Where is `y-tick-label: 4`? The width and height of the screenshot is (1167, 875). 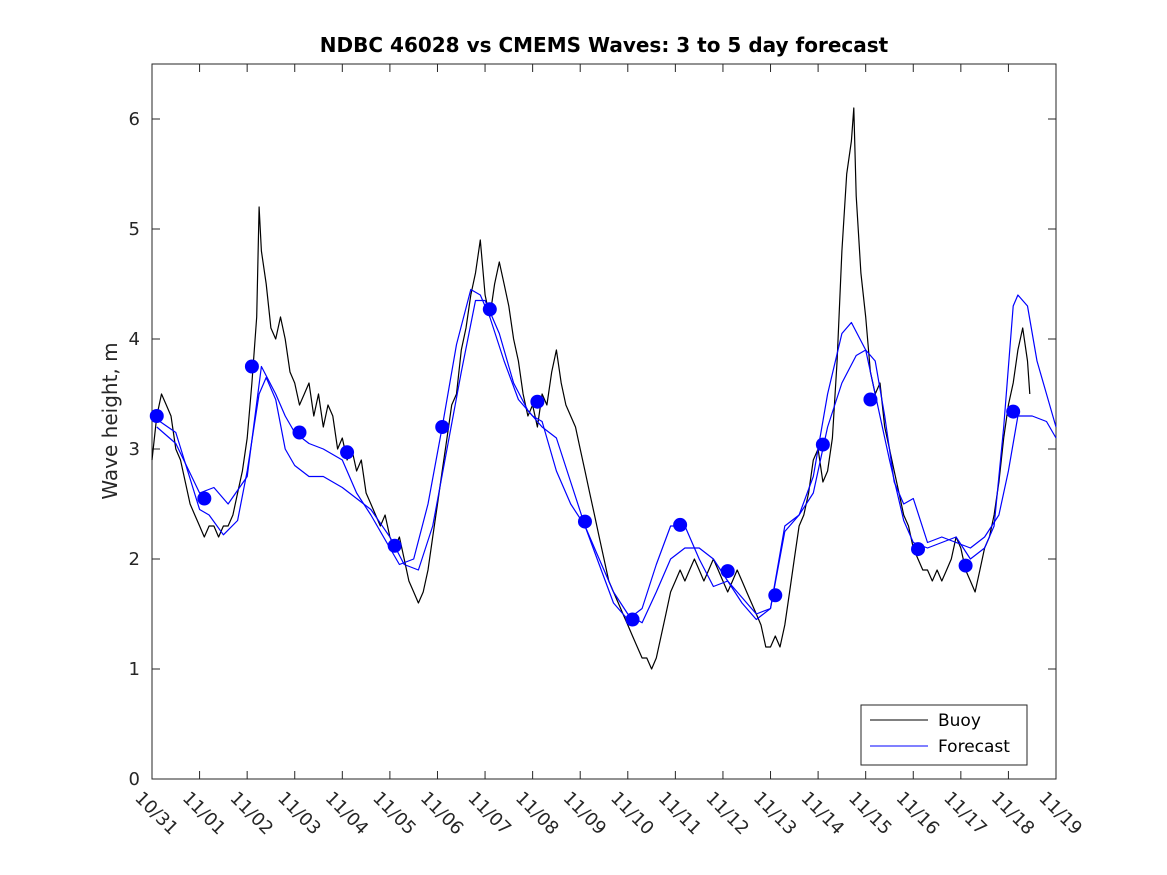
y-tick-label: 4 is located at coordinates (134, 339).